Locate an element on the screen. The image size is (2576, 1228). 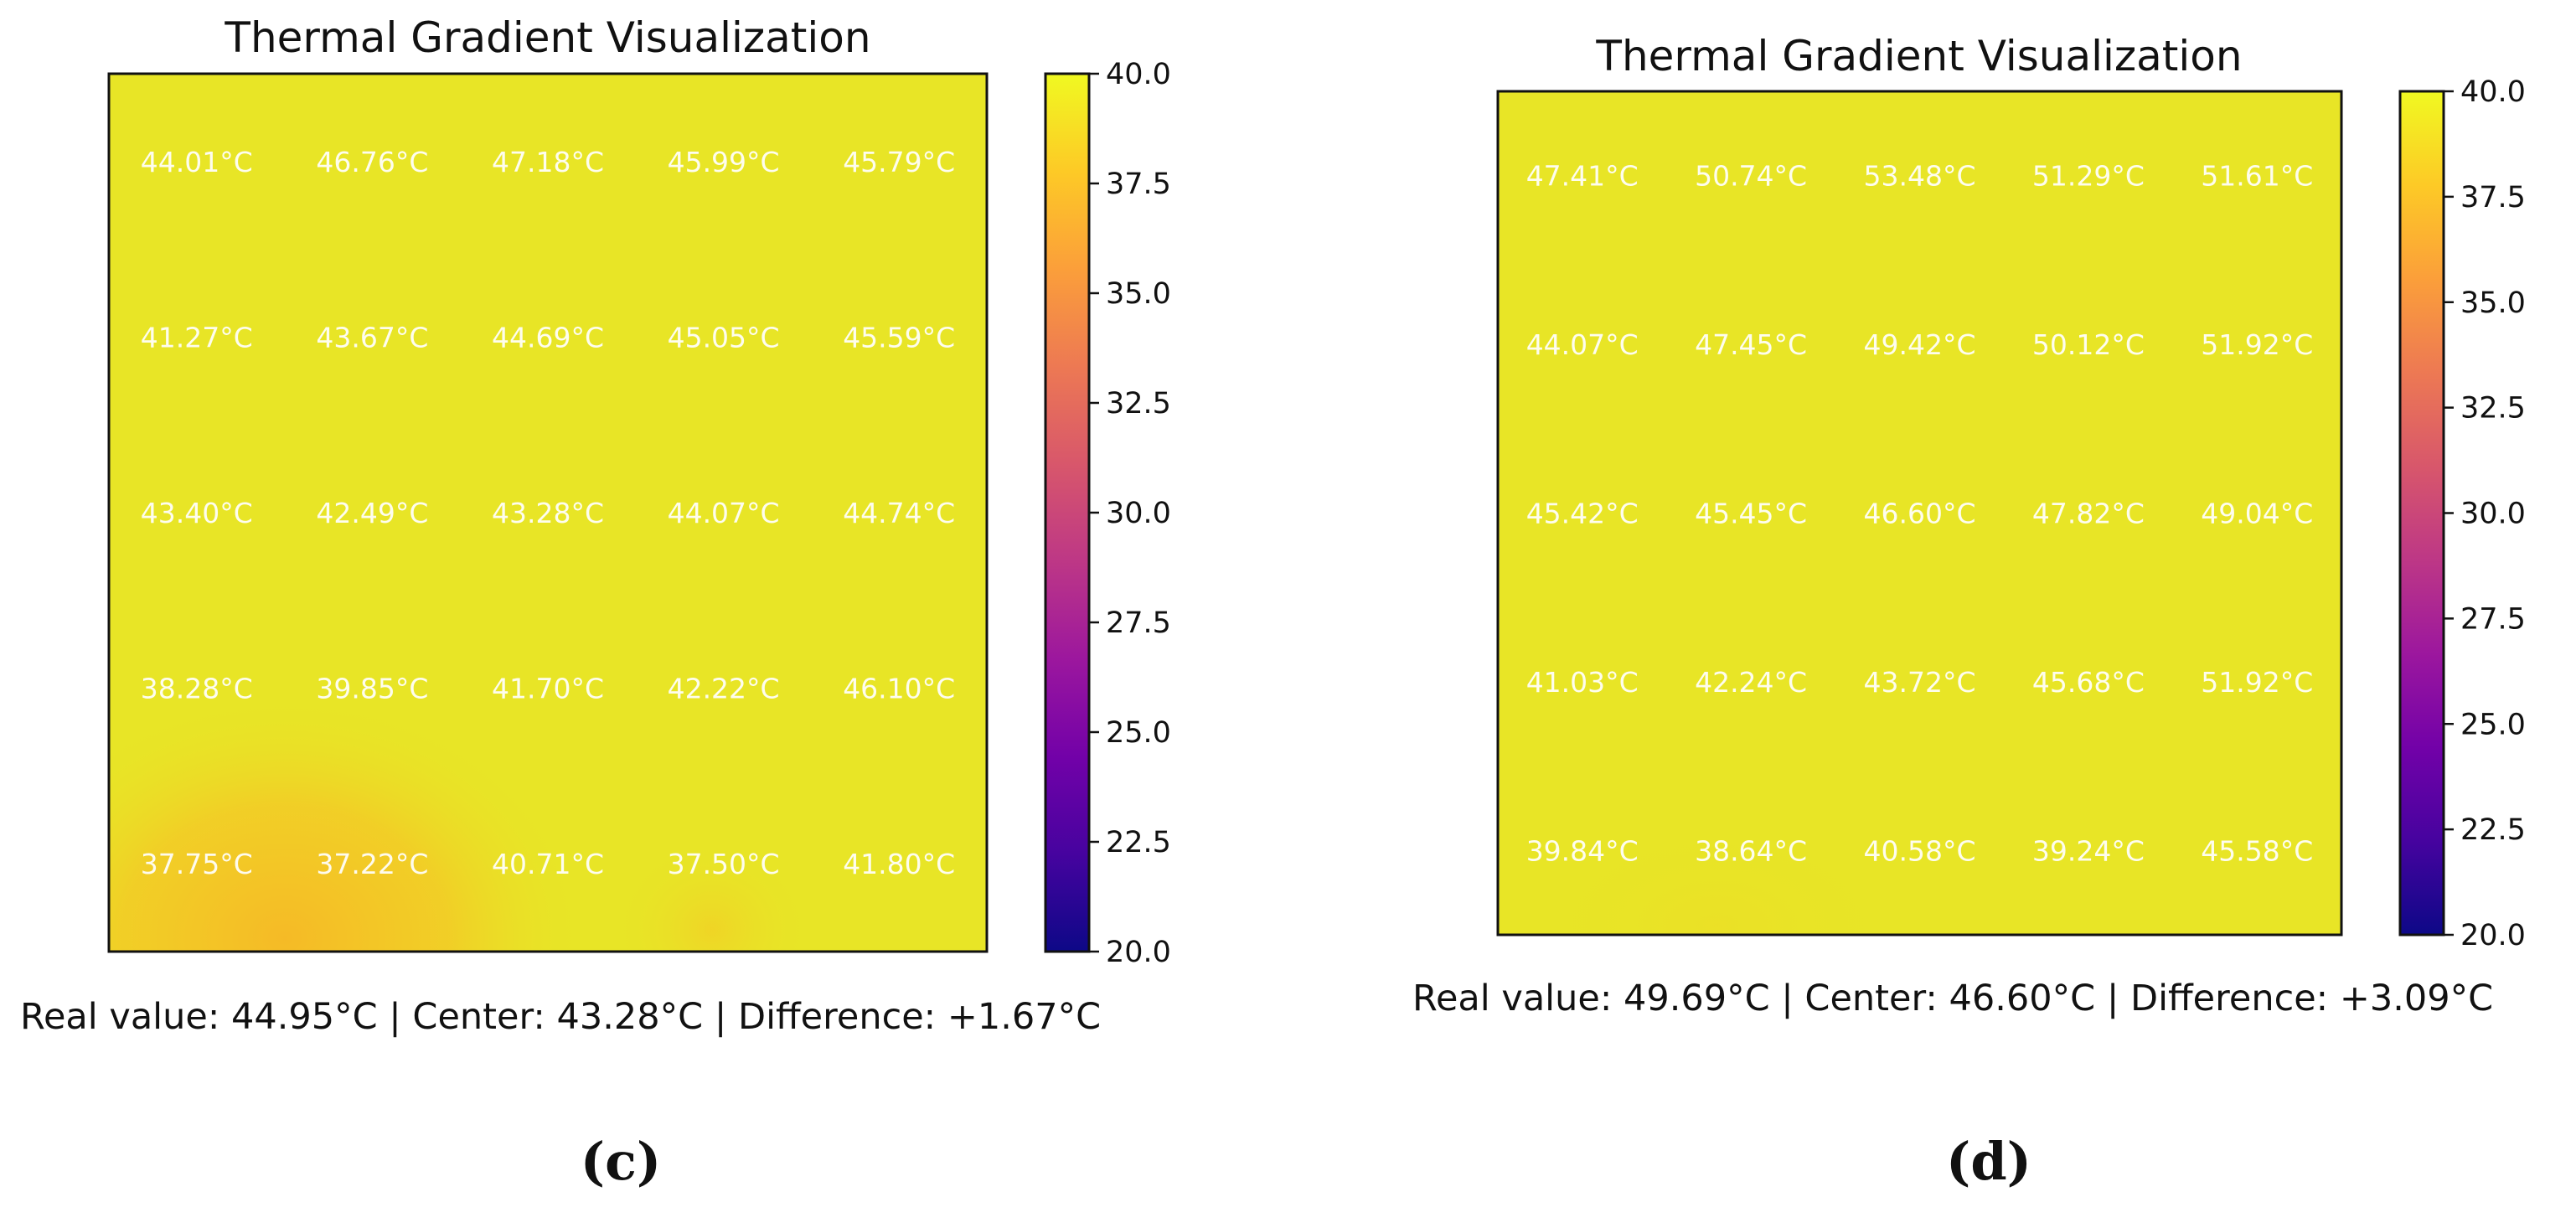
cell-label: 47.45°C is located at coordinates (1751, 344).